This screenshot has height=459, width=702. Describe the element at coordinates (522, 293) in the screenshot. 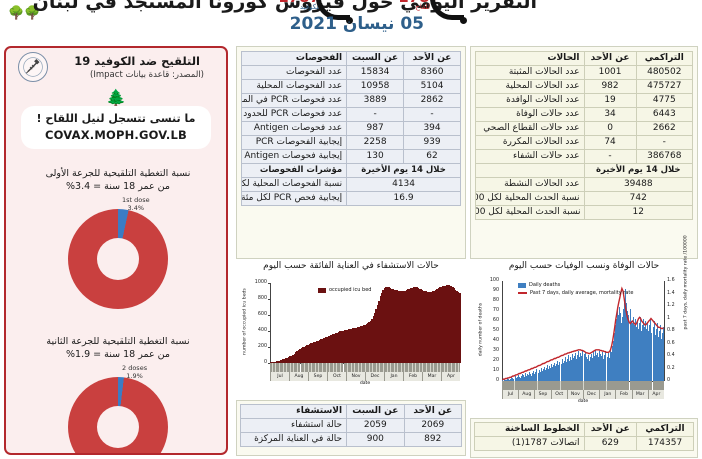

I see `deaths-legend-linemark` at that location.